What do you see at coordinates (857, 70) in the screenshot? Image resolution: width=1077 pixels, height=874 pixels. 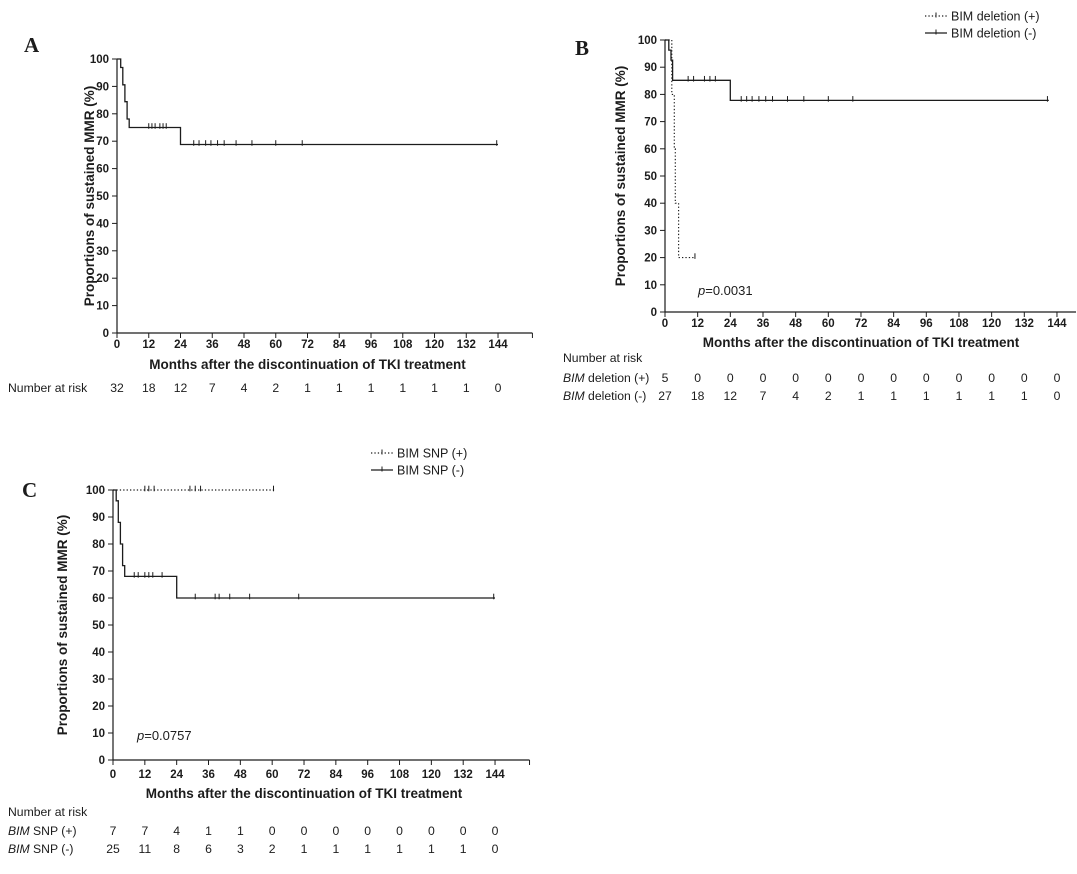 I see `km-curve-bim-deletion-` at bounding box center [857, 70].